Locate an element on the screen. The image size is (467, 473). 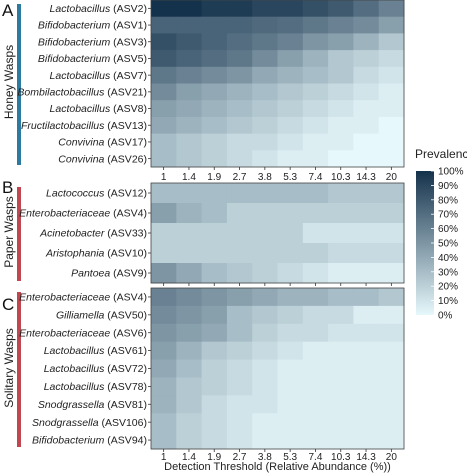
legend-tick-label: 20% is located at coordinates (448, 287).